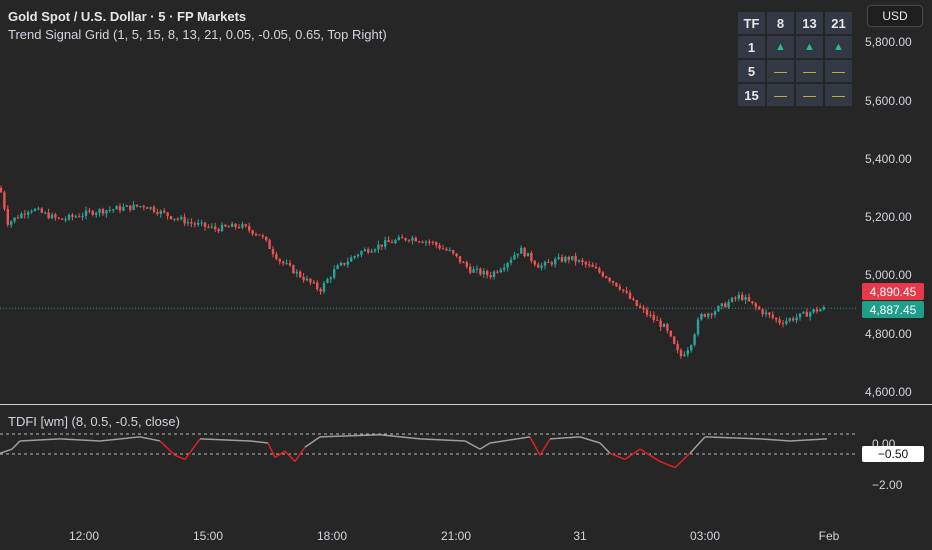 The image size is (932, 550). I want to click on time-tick: 21:00, so click(456, 536).